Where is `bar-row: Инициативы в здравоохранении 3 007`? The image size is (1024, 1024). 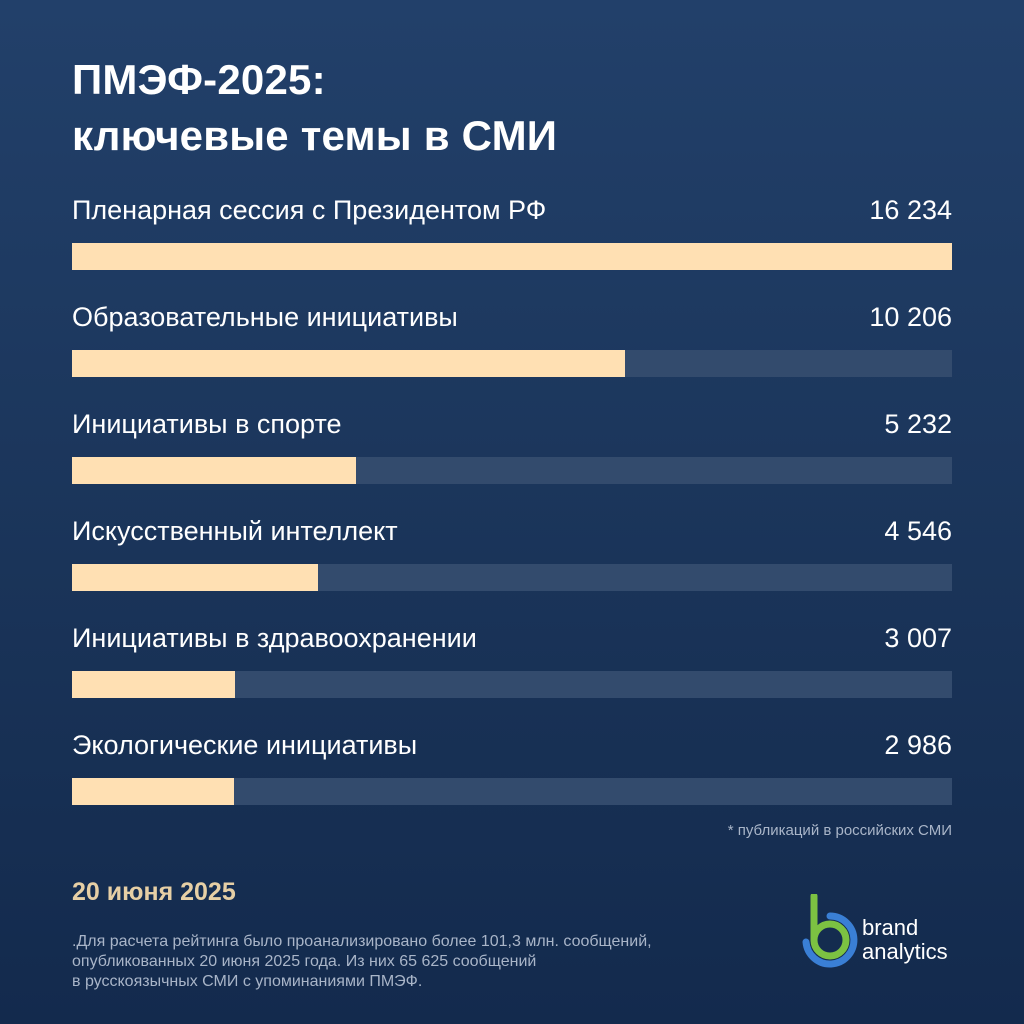
bar-row: Инициативы в здравоохранении 3 007 is located at coordinates (512, 663).